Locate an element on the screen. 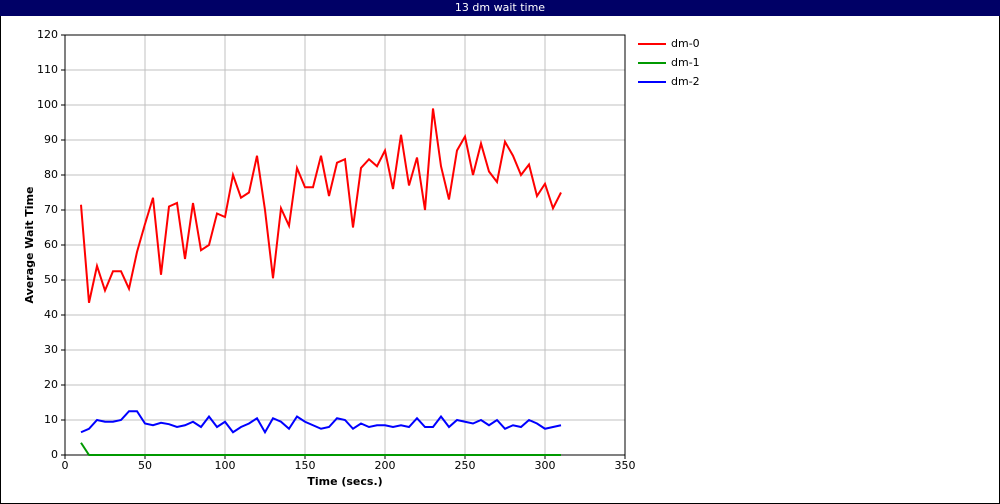 The height and width of the screenshot is (504, 1000). chart-title: 13 dm wait time is located at coordinates (500, 7).